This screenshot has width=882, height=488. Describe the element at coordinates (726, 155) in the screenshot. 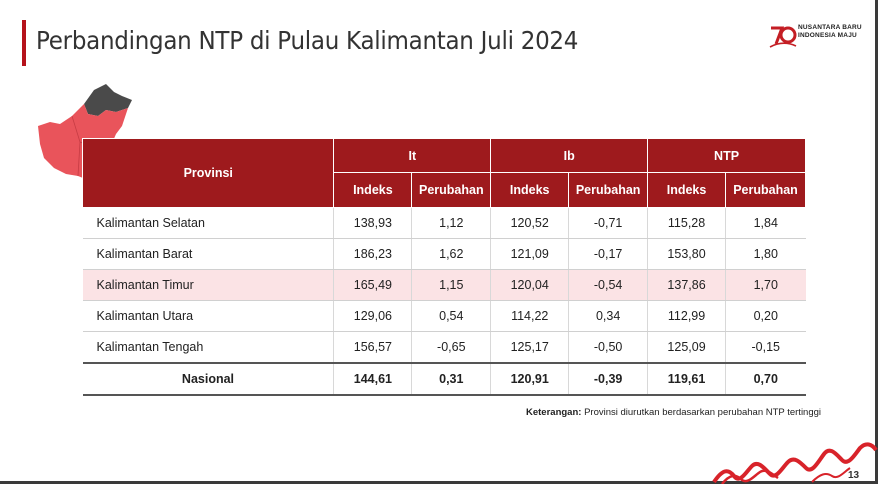

I see `group-header-ntp: NTP` at that location.